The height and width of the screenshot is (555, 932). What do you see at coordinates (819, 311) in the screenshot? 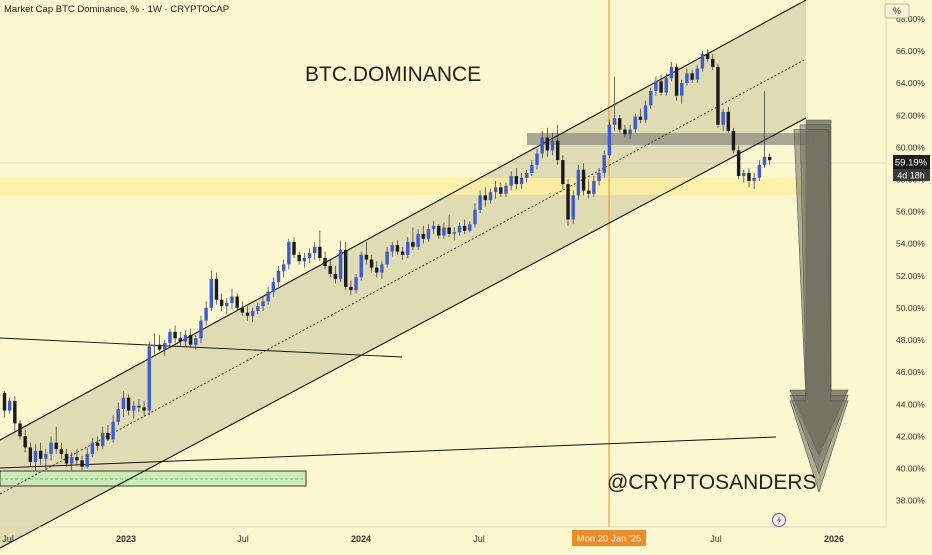
I see `projection-arrow` at bounding box center [819, 311].